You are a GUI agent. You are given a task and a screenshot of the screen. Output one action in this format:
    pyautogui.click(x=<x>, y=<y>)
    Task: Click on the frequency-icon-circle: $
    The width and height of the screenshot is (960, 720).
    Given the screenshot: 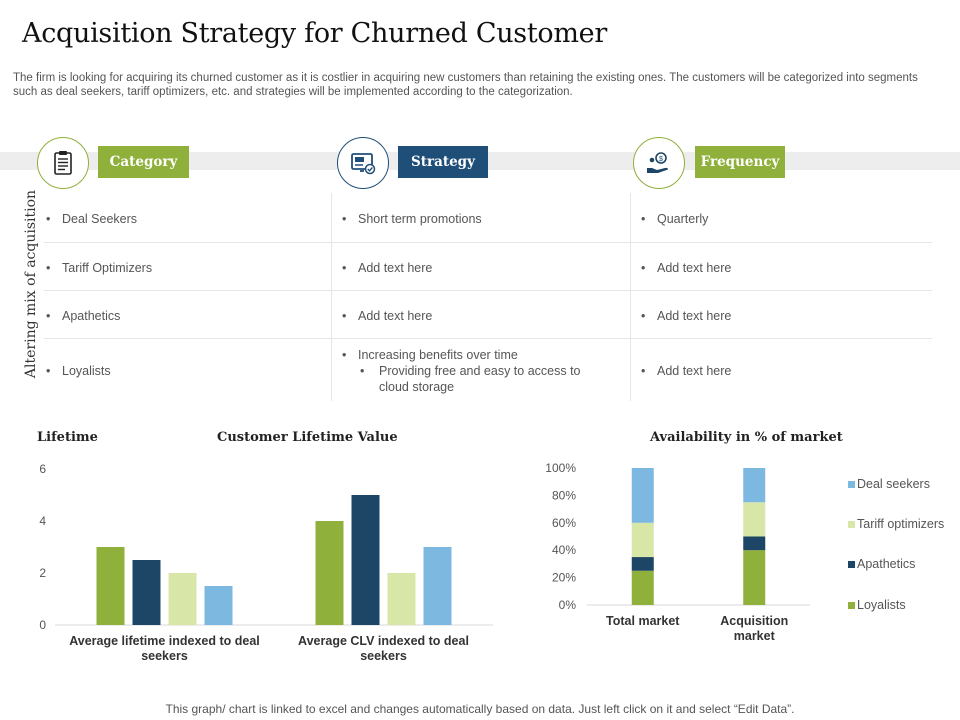 What is the action you would take?
    pyautogui.click(x=659, y=163)
    